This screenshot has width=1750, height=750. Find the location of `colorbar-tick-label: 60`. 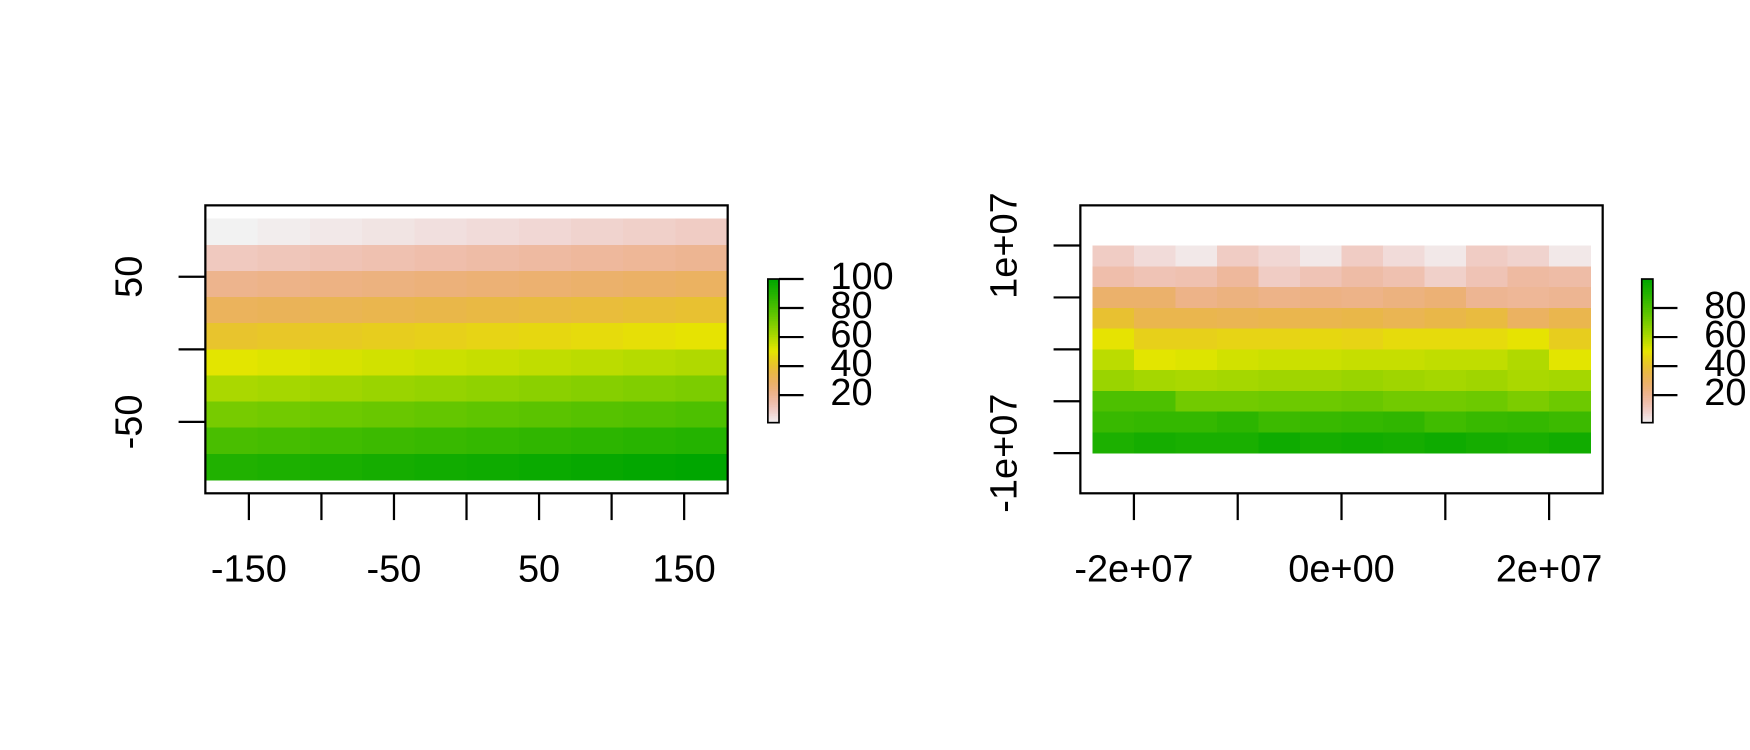

colorbar-tick-label: 60 is located at coordinates (1725, 335).